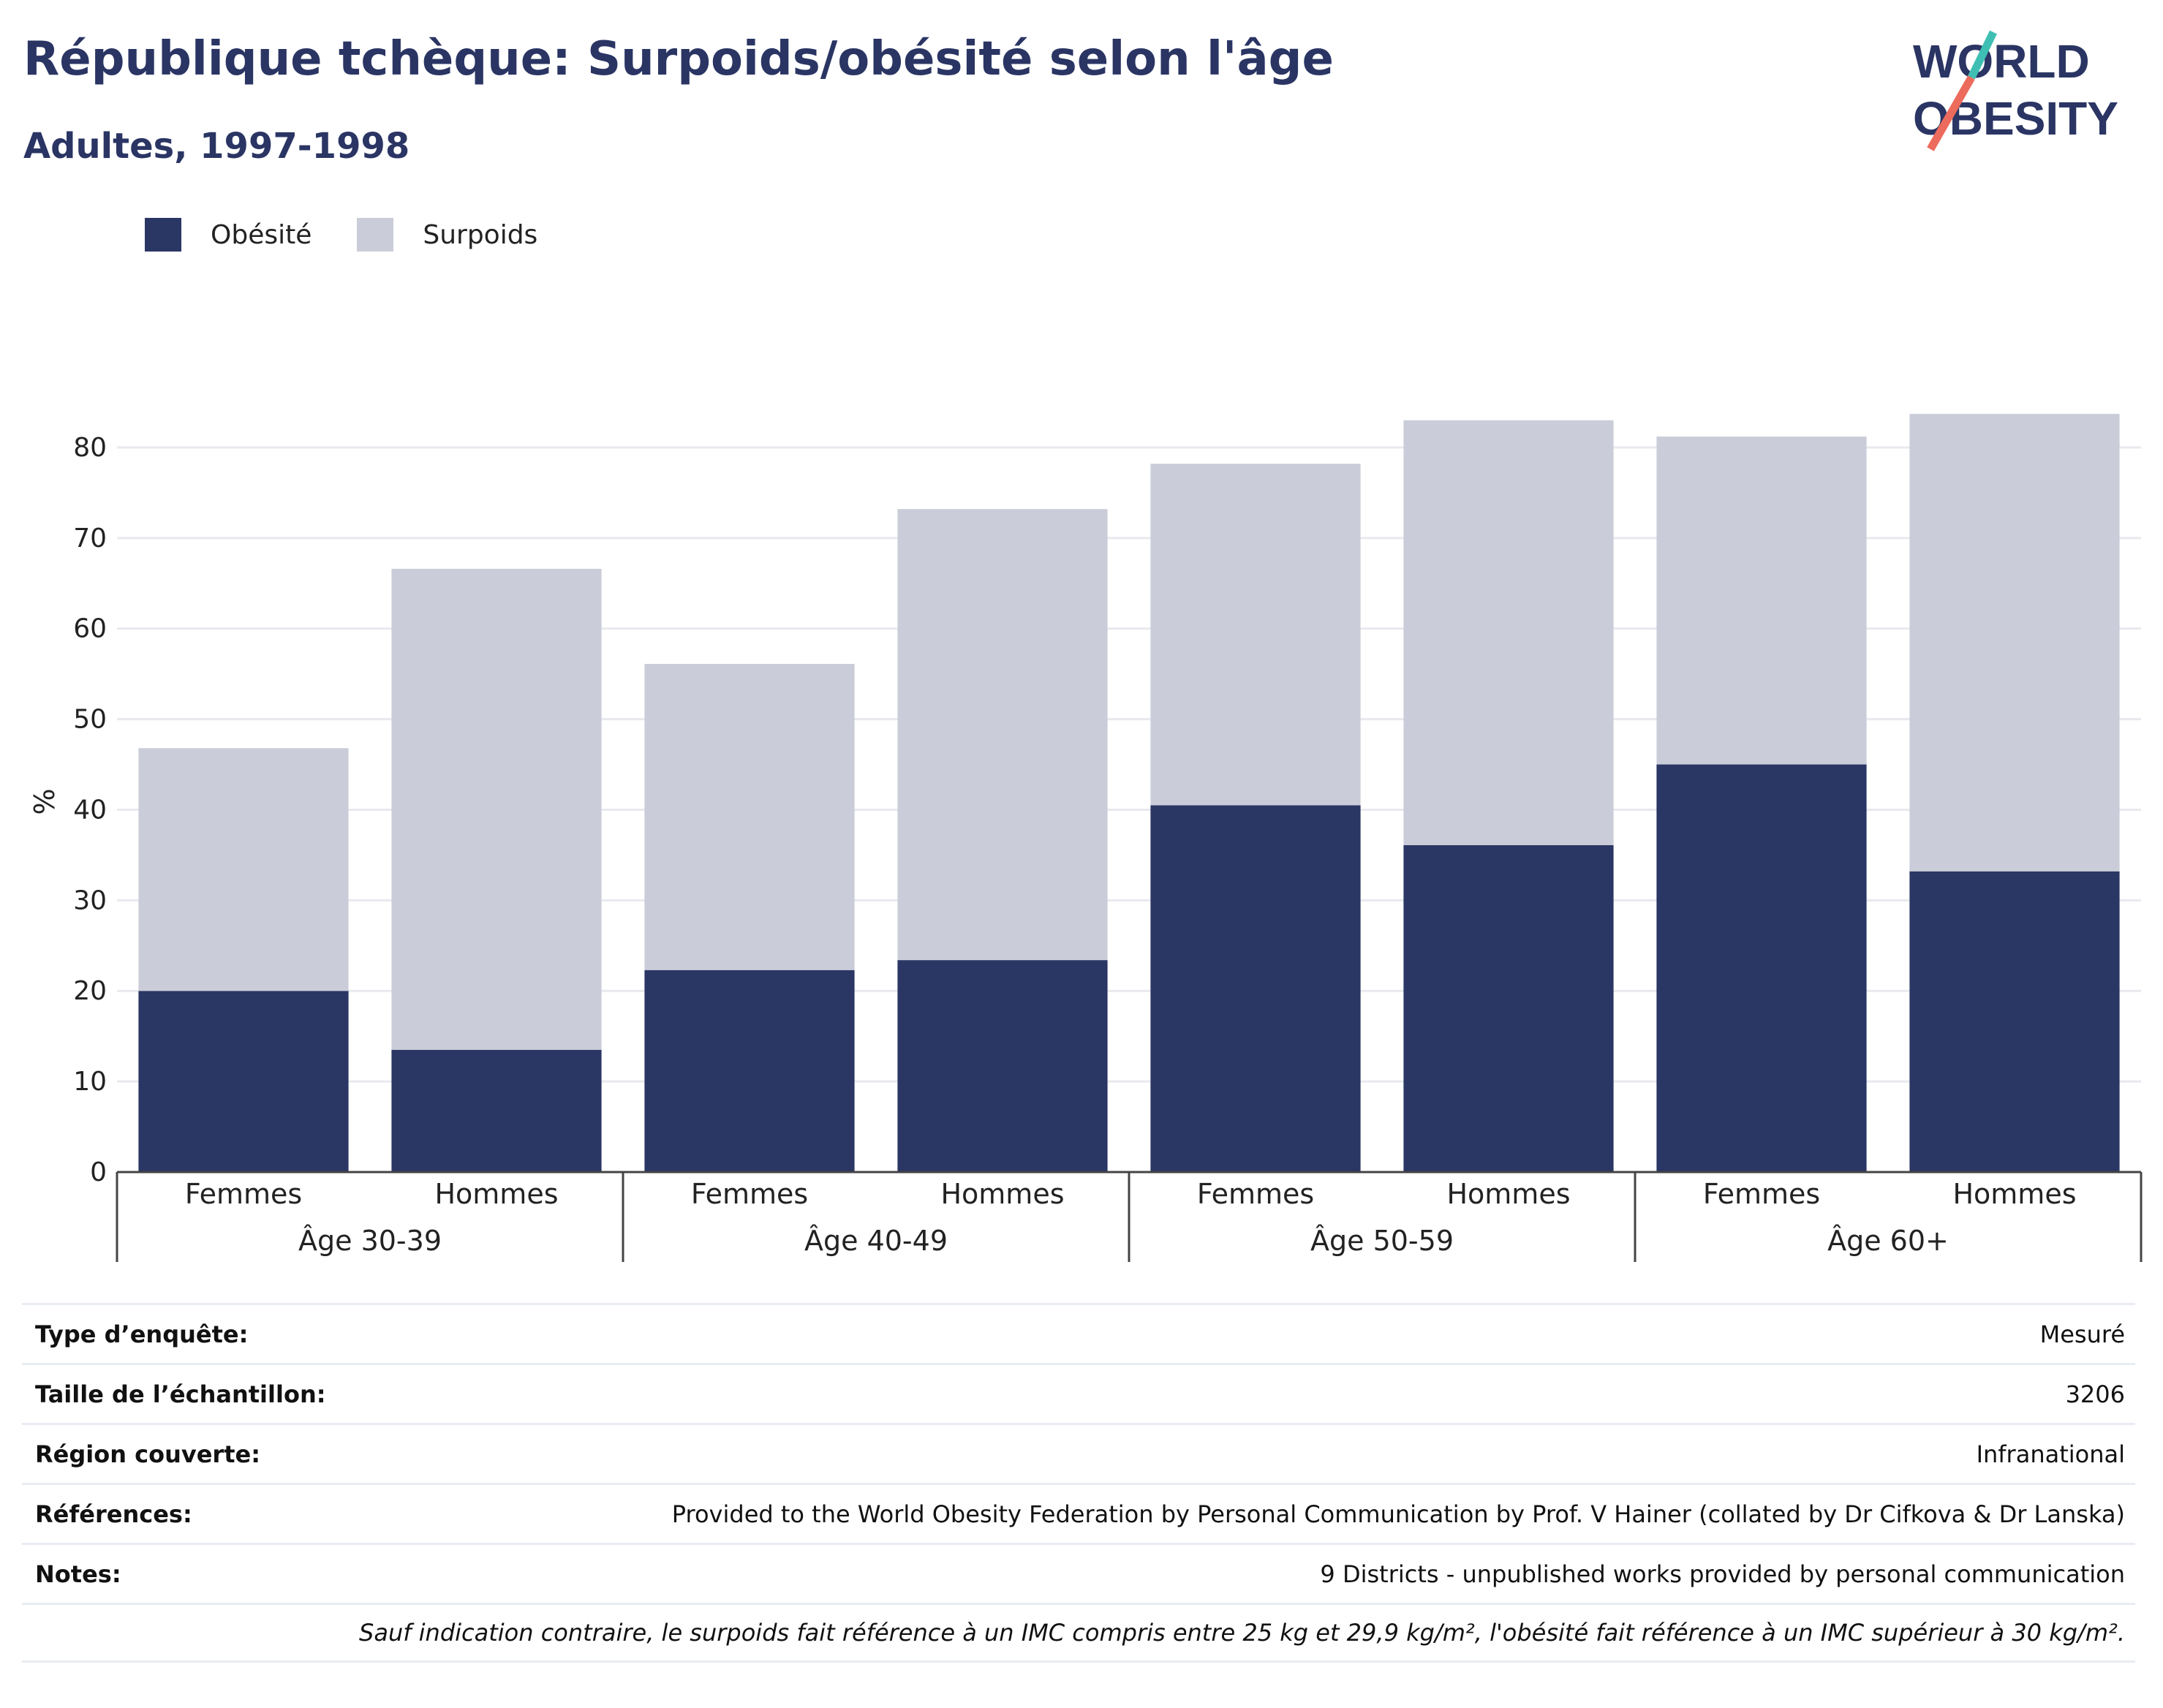 This screenshot has width=2163, height=1708. Describe the element at coordinates (90, 900) in the screenshot. I see `y-tick-label: 30` at that location.